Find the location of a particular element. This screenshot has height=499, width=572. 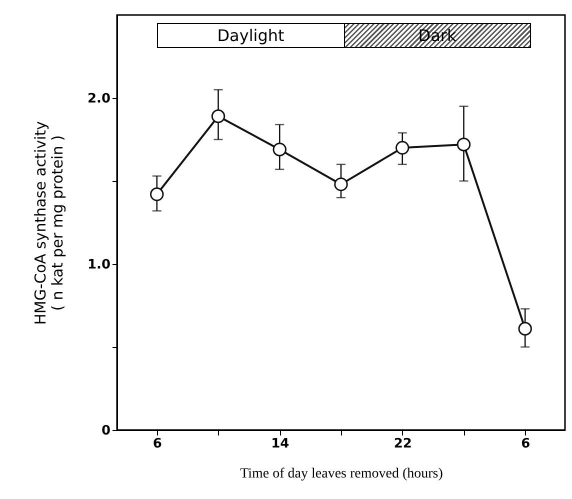

y-tick-label: 2.0 is located at coordinates (98, 99).